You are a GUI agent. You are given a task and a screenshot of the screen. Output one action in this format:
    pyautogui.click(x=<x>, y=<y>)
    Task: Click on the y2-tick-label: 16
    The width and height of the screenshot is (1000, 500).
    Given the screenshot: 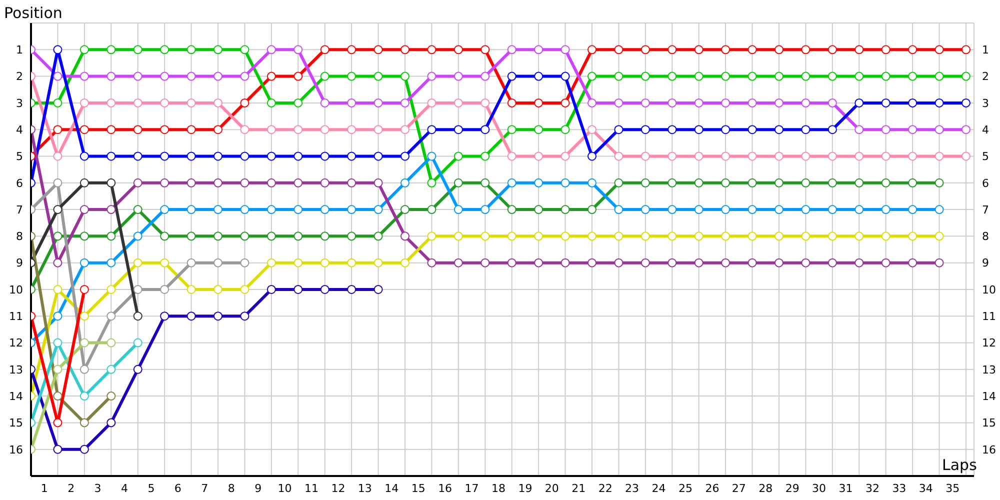 What is the action you would take?
    pyautogui.click(x=989, y=449)
    